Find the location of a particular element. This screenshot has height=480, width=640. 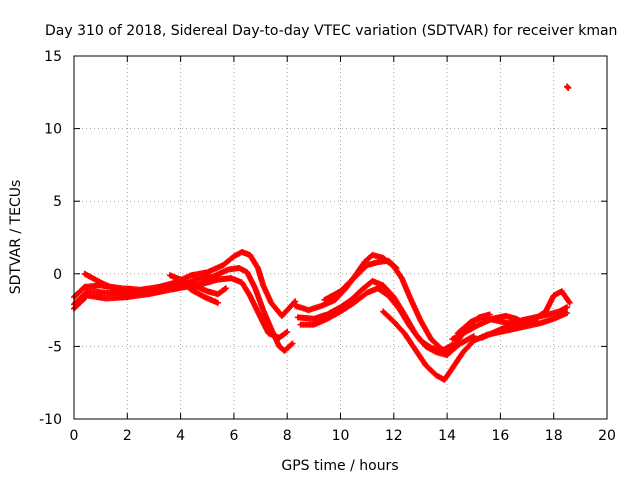

x-tick-label: 2 is located at coordinates (127, 436).